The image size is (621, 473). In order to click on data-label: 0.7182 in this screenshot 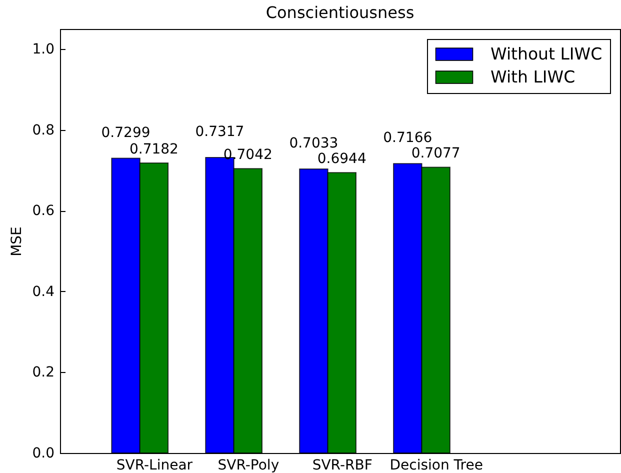, I will do `click(153, 149)`.